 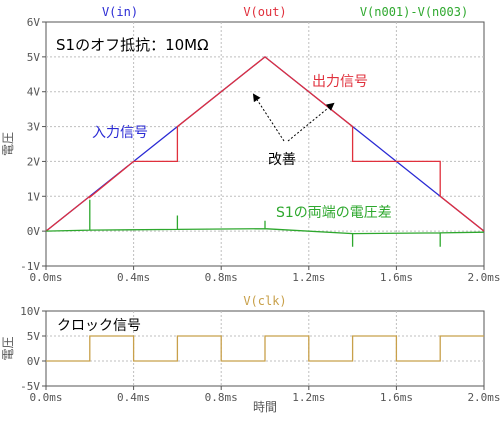 I want to click on annotation-clock-signal: クロック信号, so click(x=99, y=326).